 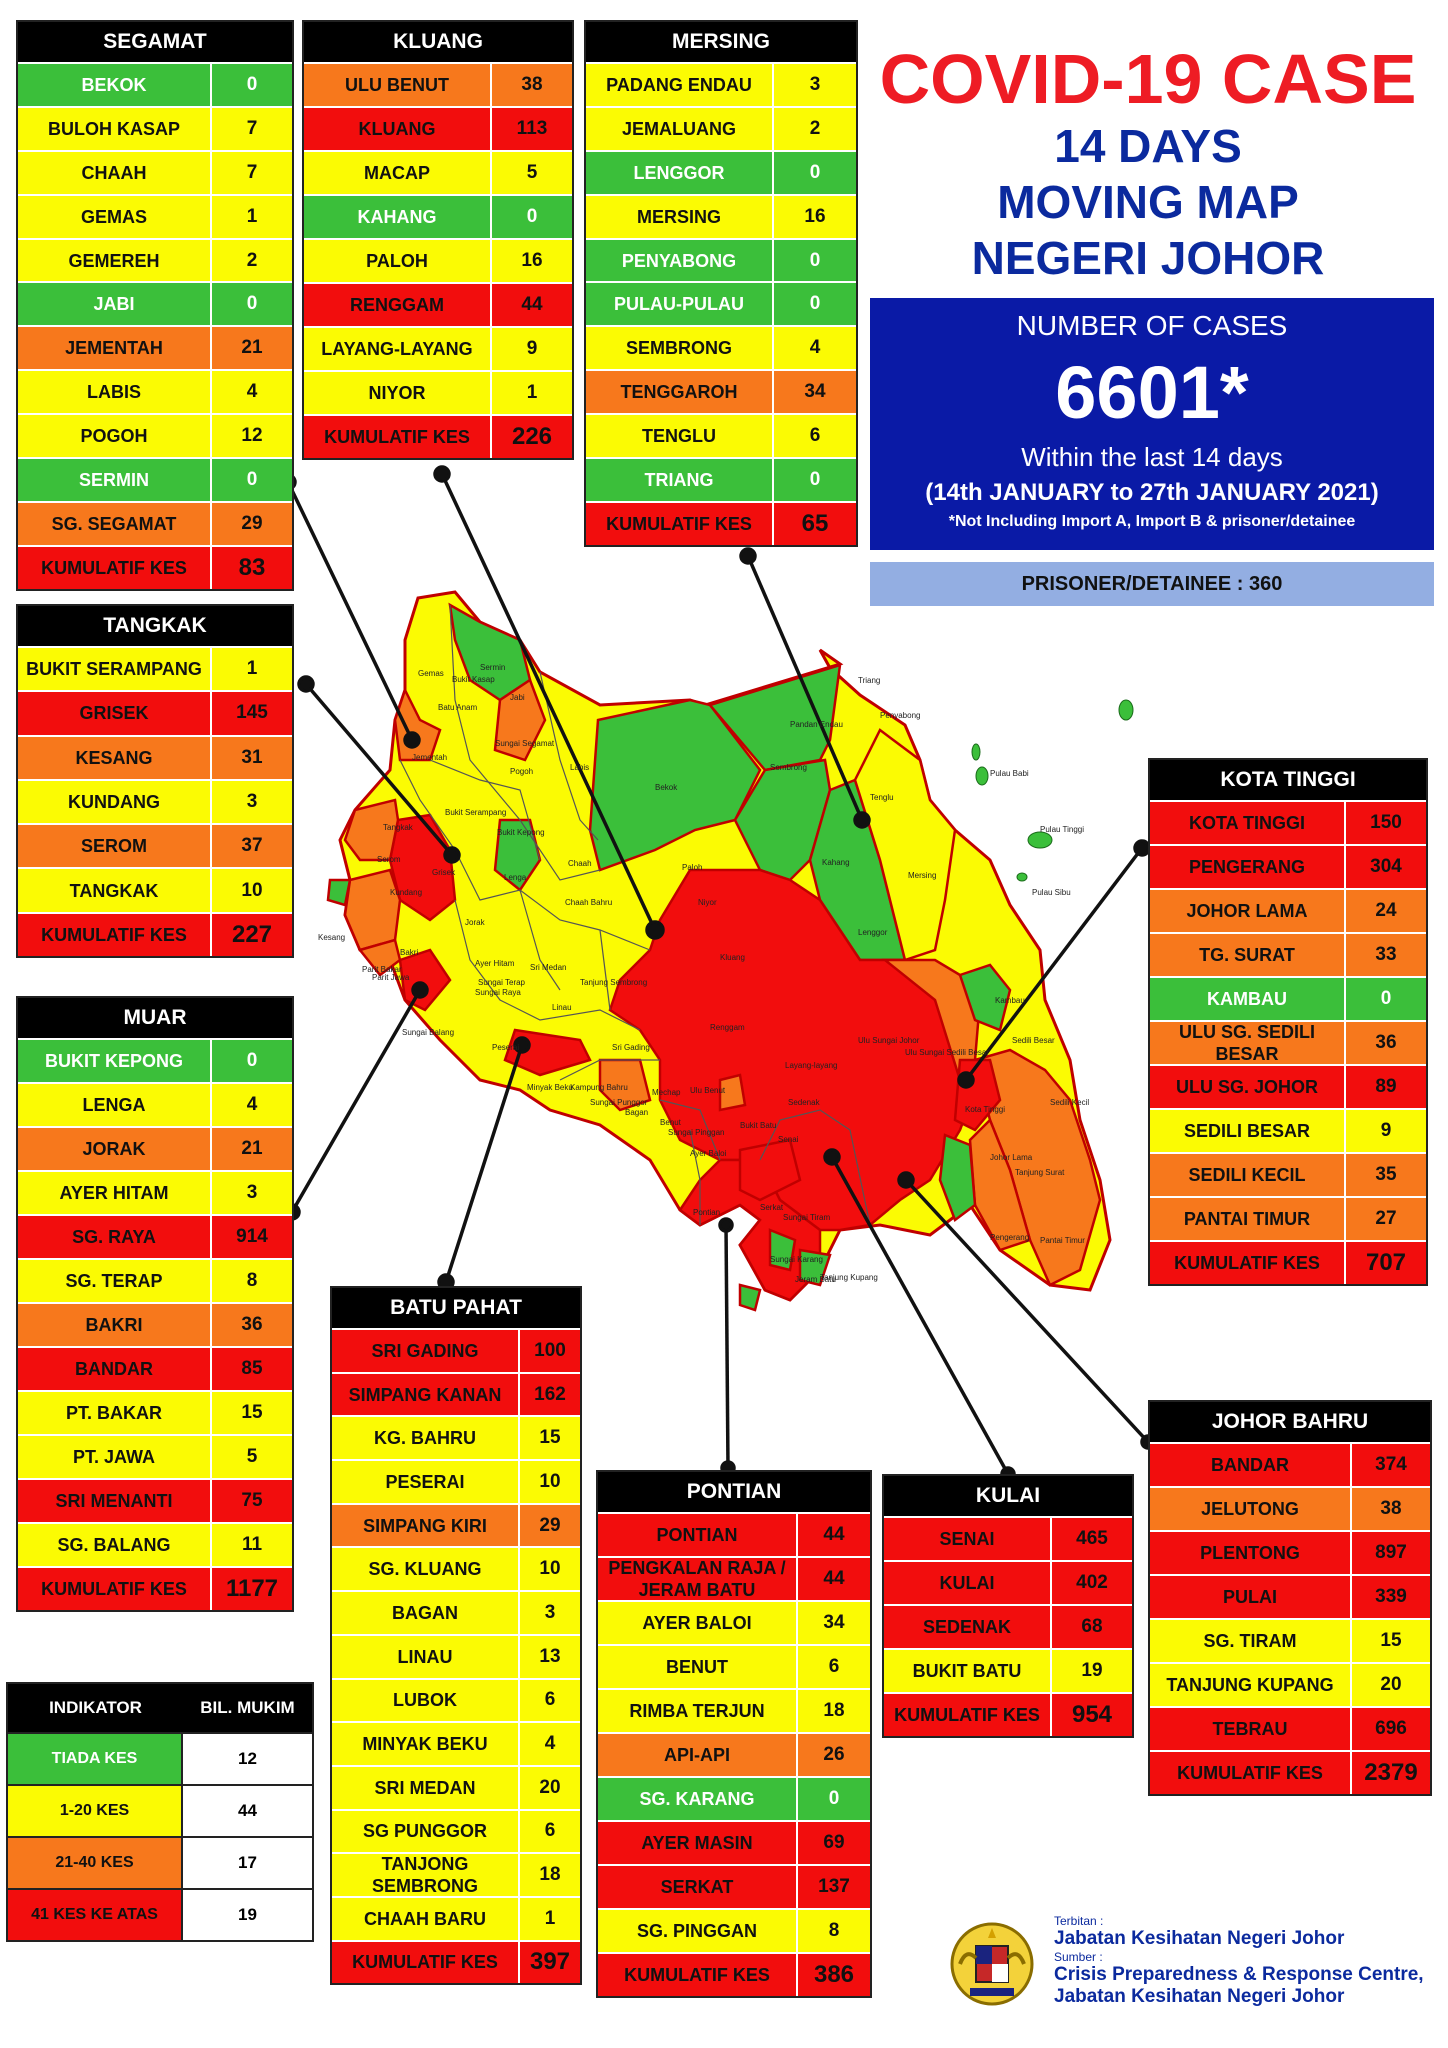 What do you see at coordinates (505, 1047) in the screenshot?
I see `map-place-label: Peserai` at bounding box center [505, 1047].